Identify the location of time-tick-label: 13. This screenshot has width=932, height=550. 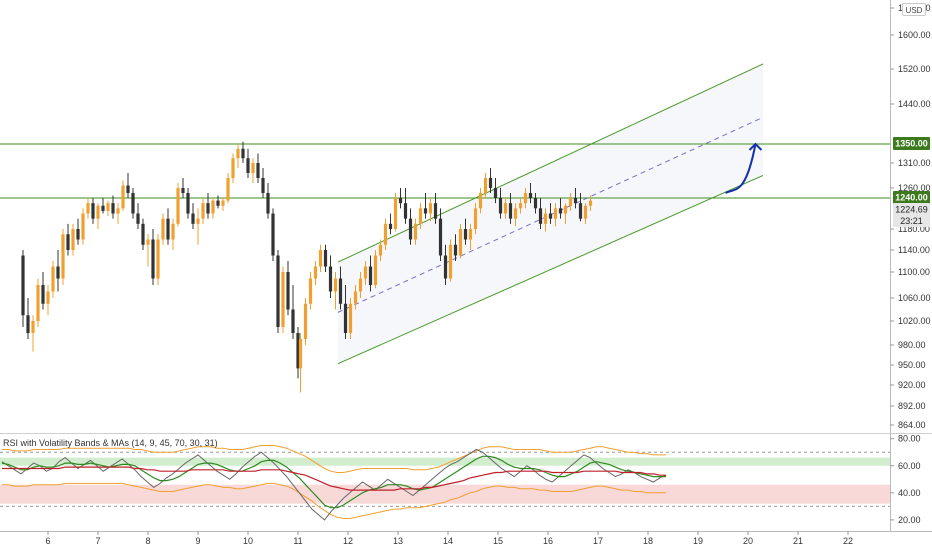
(398, 541).